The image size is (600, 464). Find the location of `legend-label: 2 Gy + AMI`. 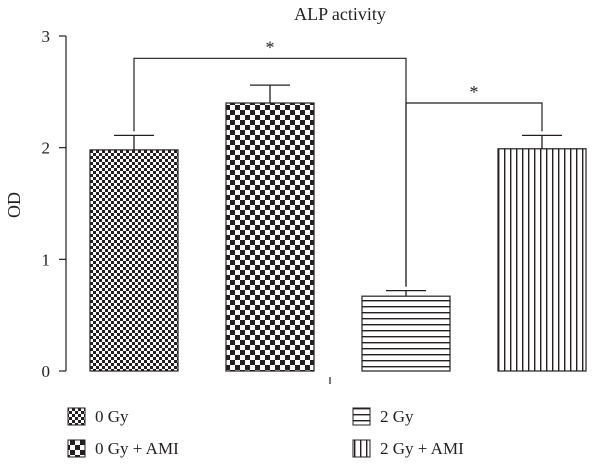

legend-label: 2 Gy + AMI is located at coordinates (422, 448).